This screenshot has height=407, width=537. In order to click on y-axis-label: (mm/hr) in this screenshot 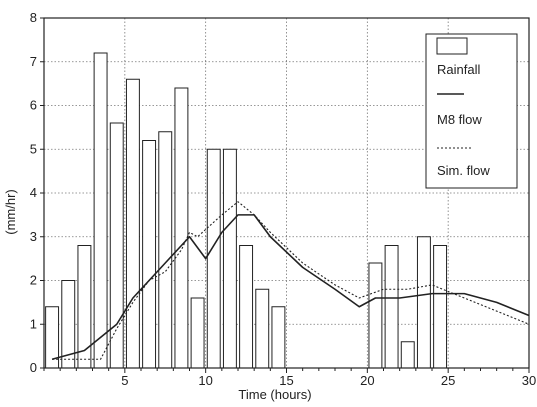, I will do `click(10, 212)`.